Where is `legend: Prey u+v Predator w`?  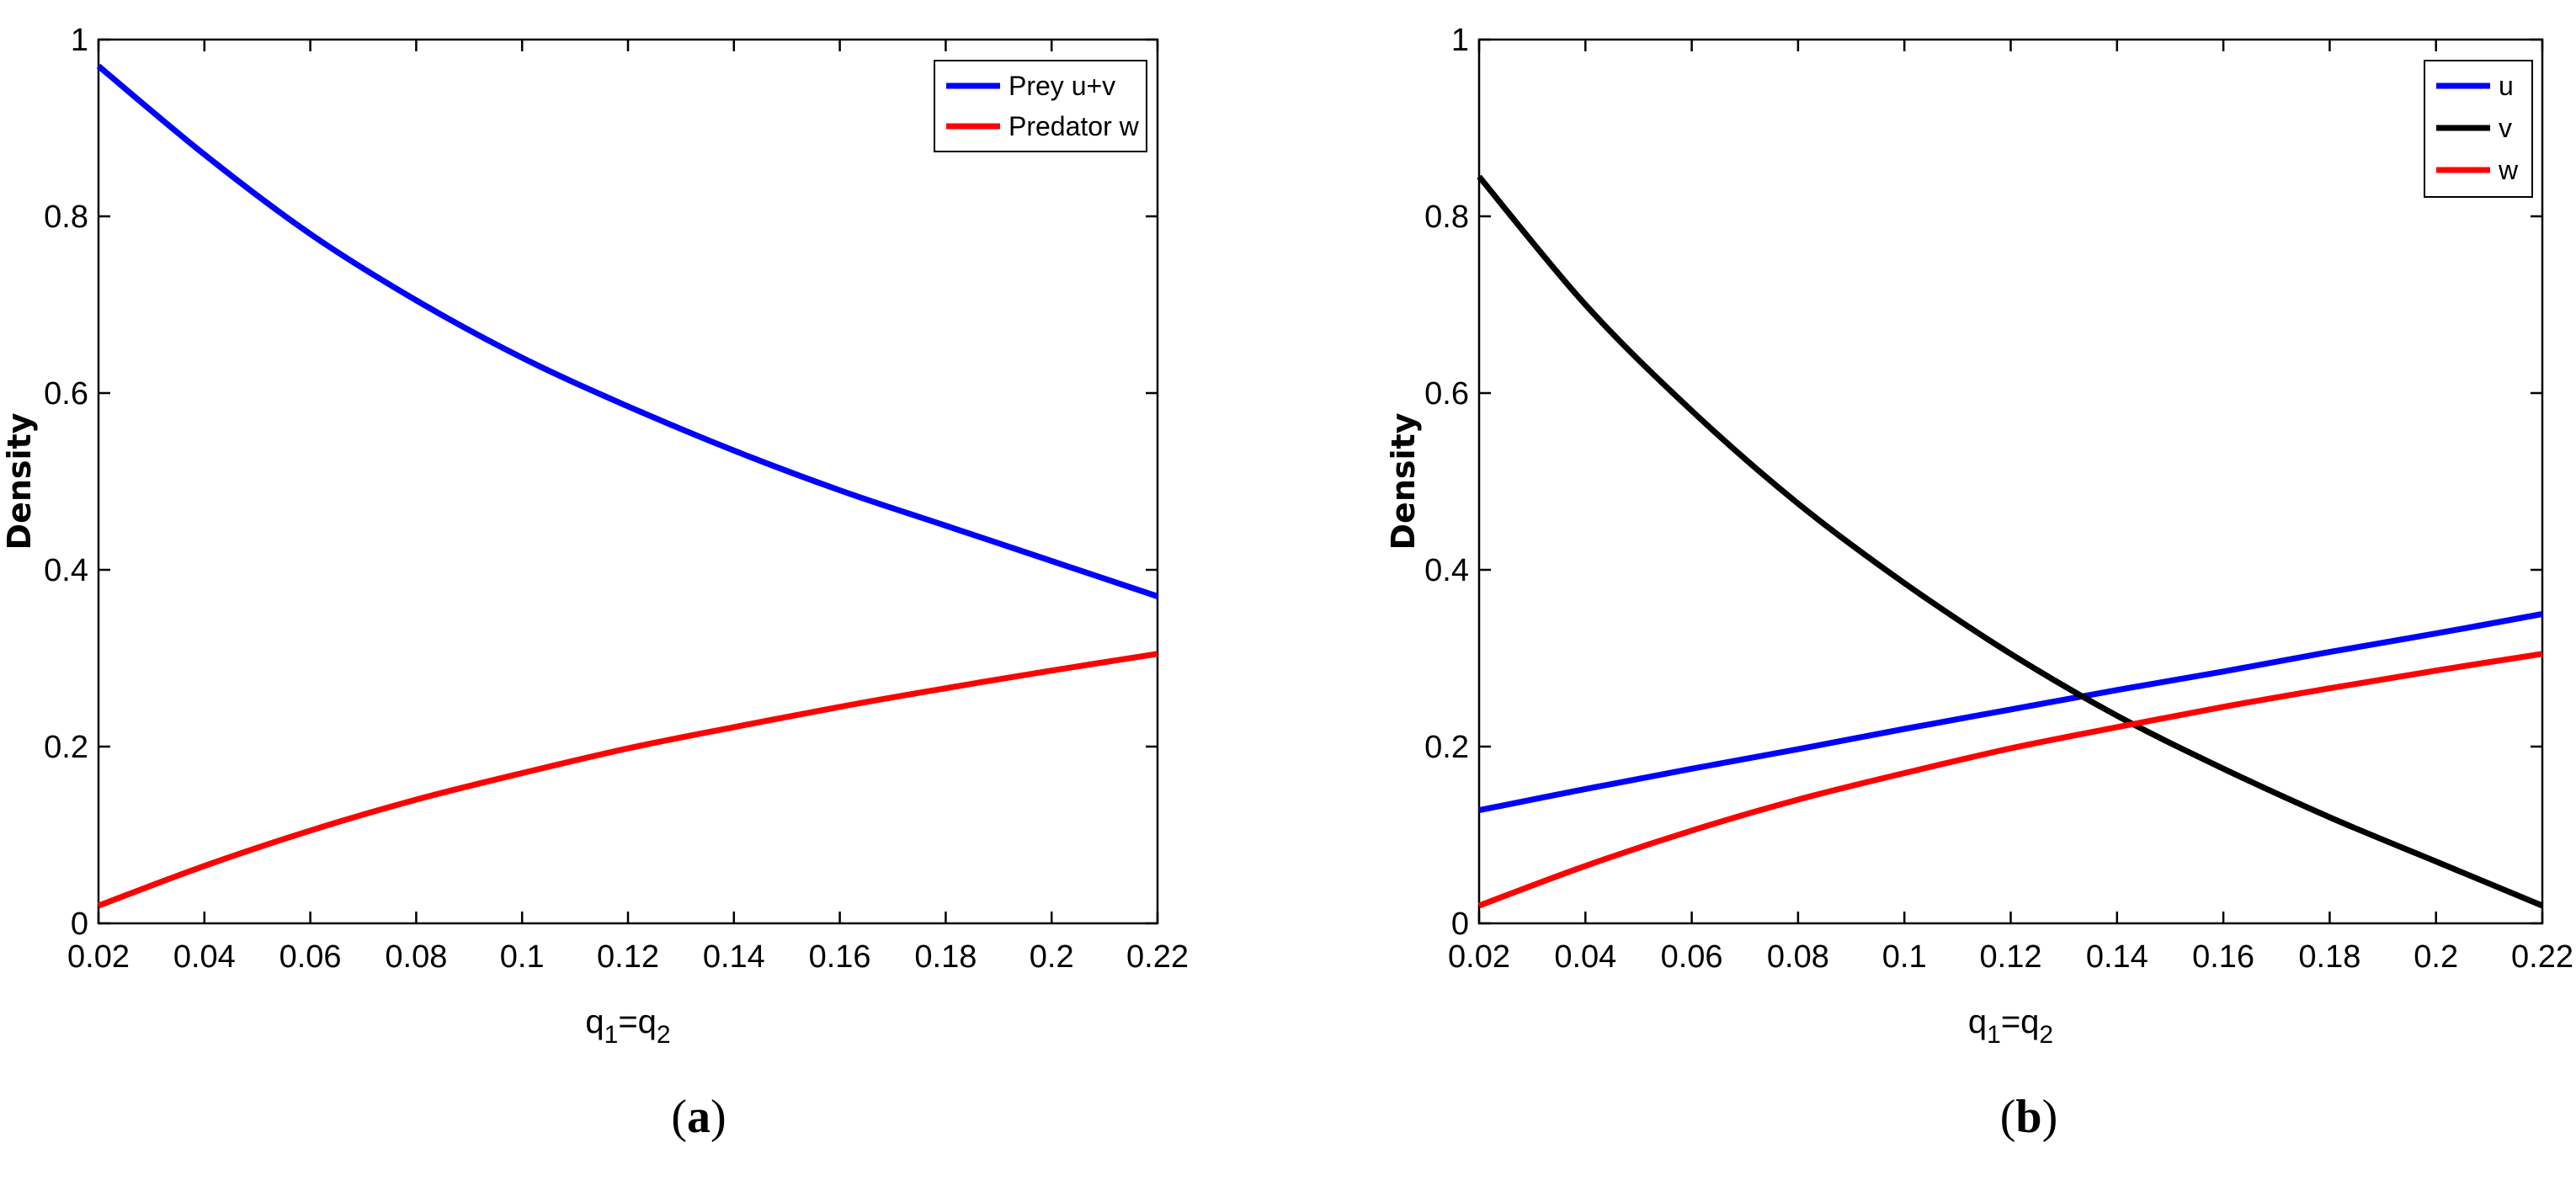
legend: Prey u+v Predator w is located at coordinates (1040, 106).